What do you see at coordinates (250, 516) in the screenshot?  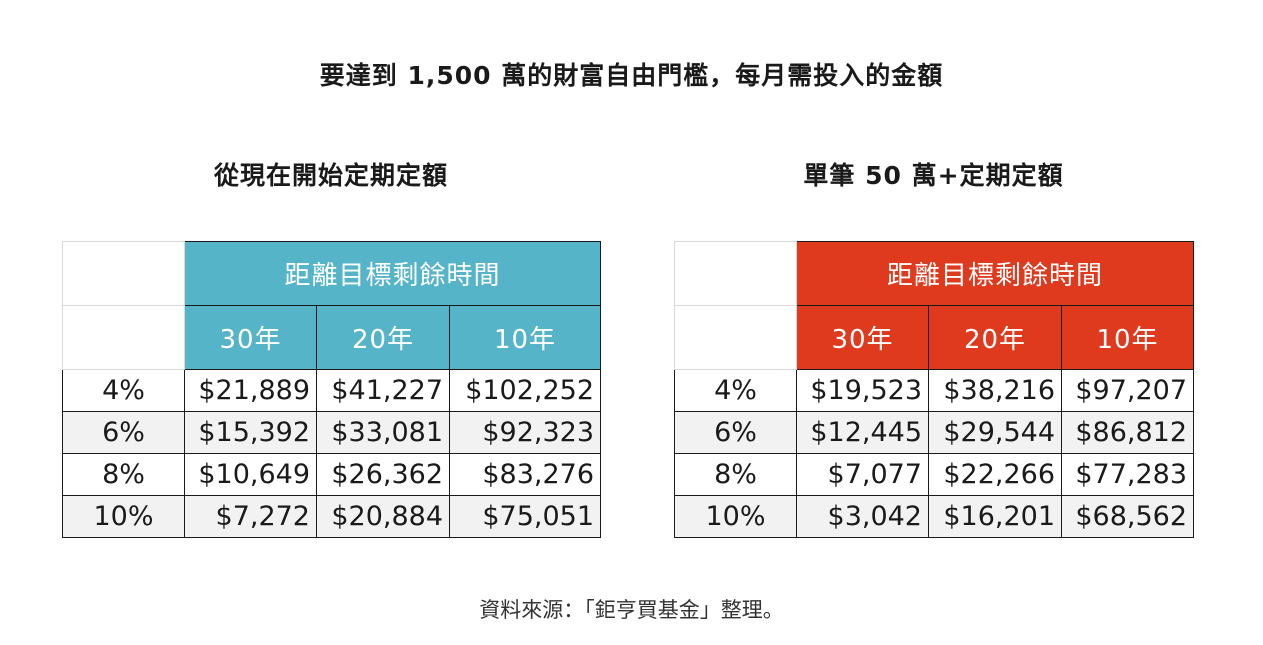 I see `amount-cell: $7,272` at bounding box center [250, 516].